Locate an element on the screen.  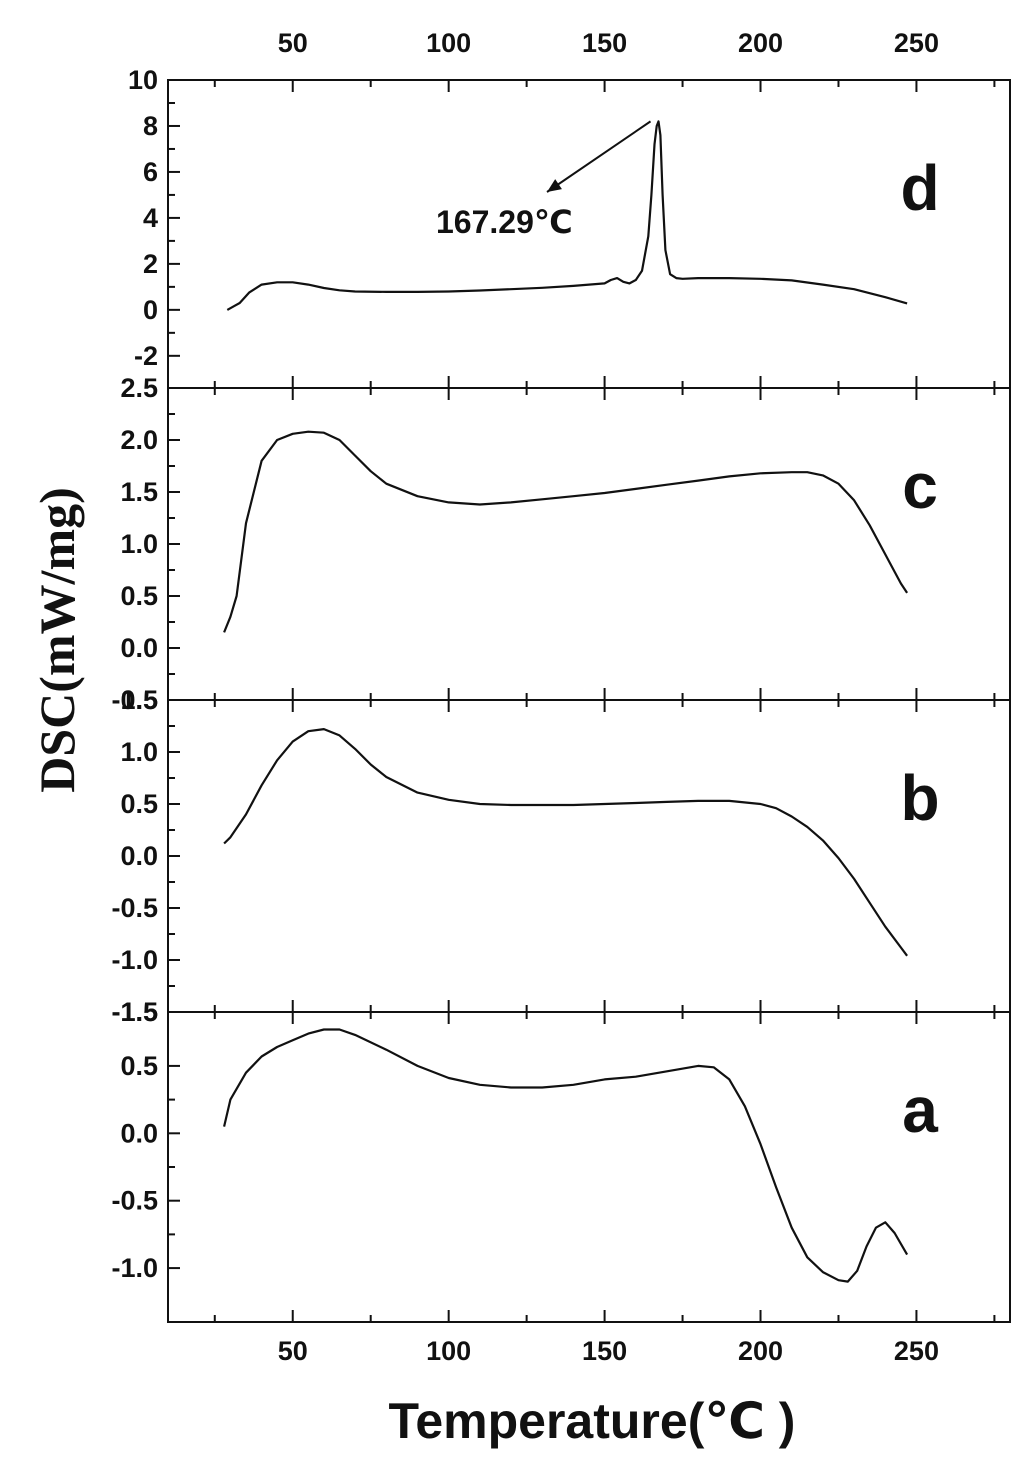
top-x-tick-label: 50 is located at coordinates (293, 43).